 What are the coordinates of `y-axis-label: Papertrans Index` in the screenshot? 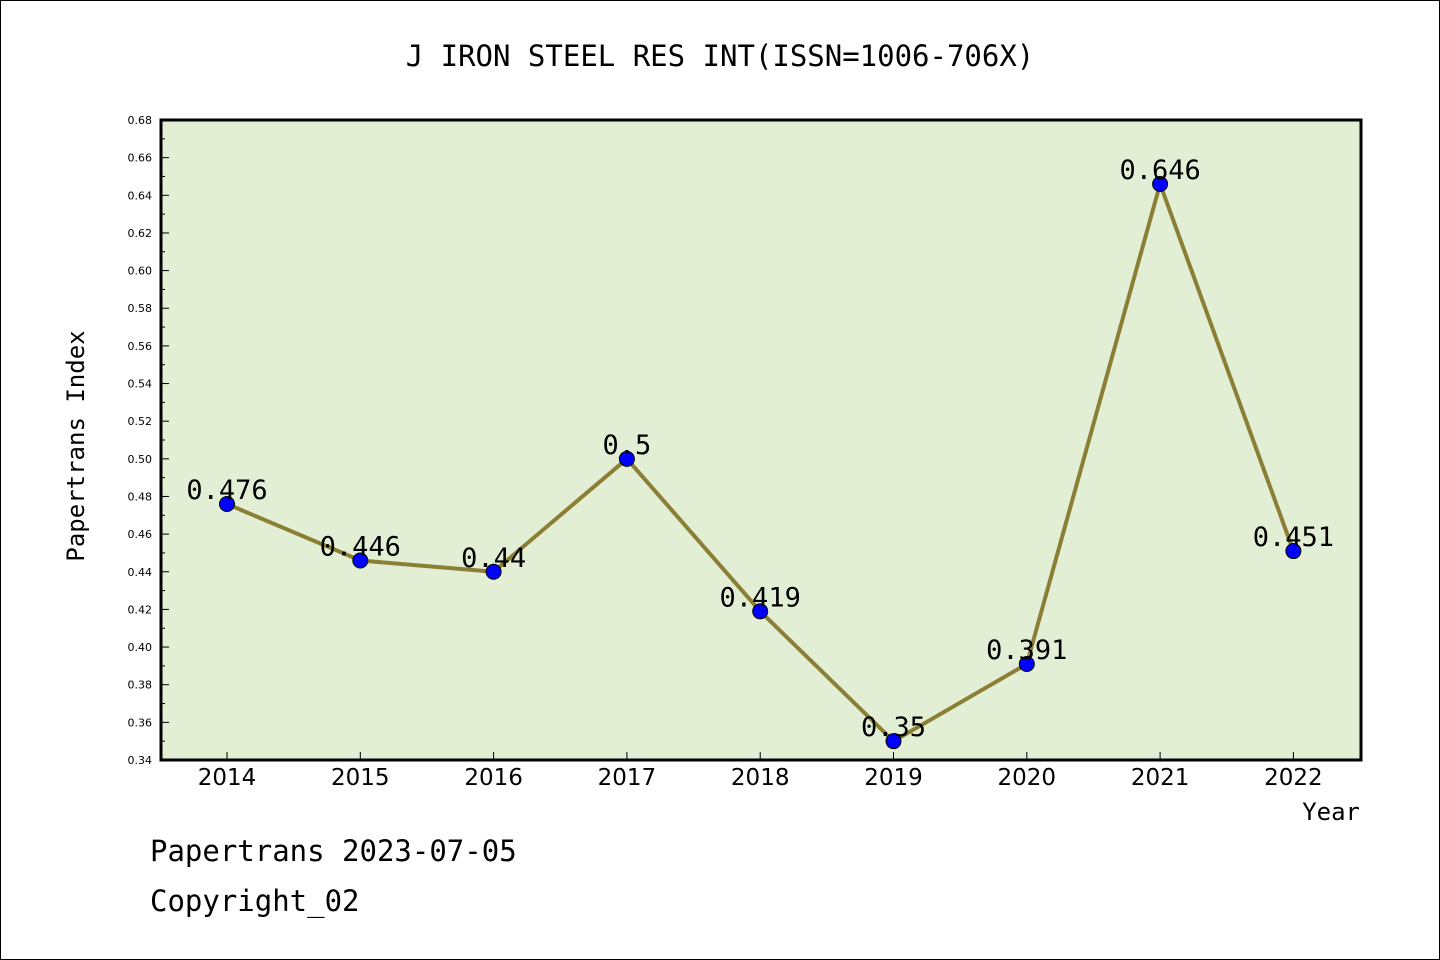 It's located at (76, 445).